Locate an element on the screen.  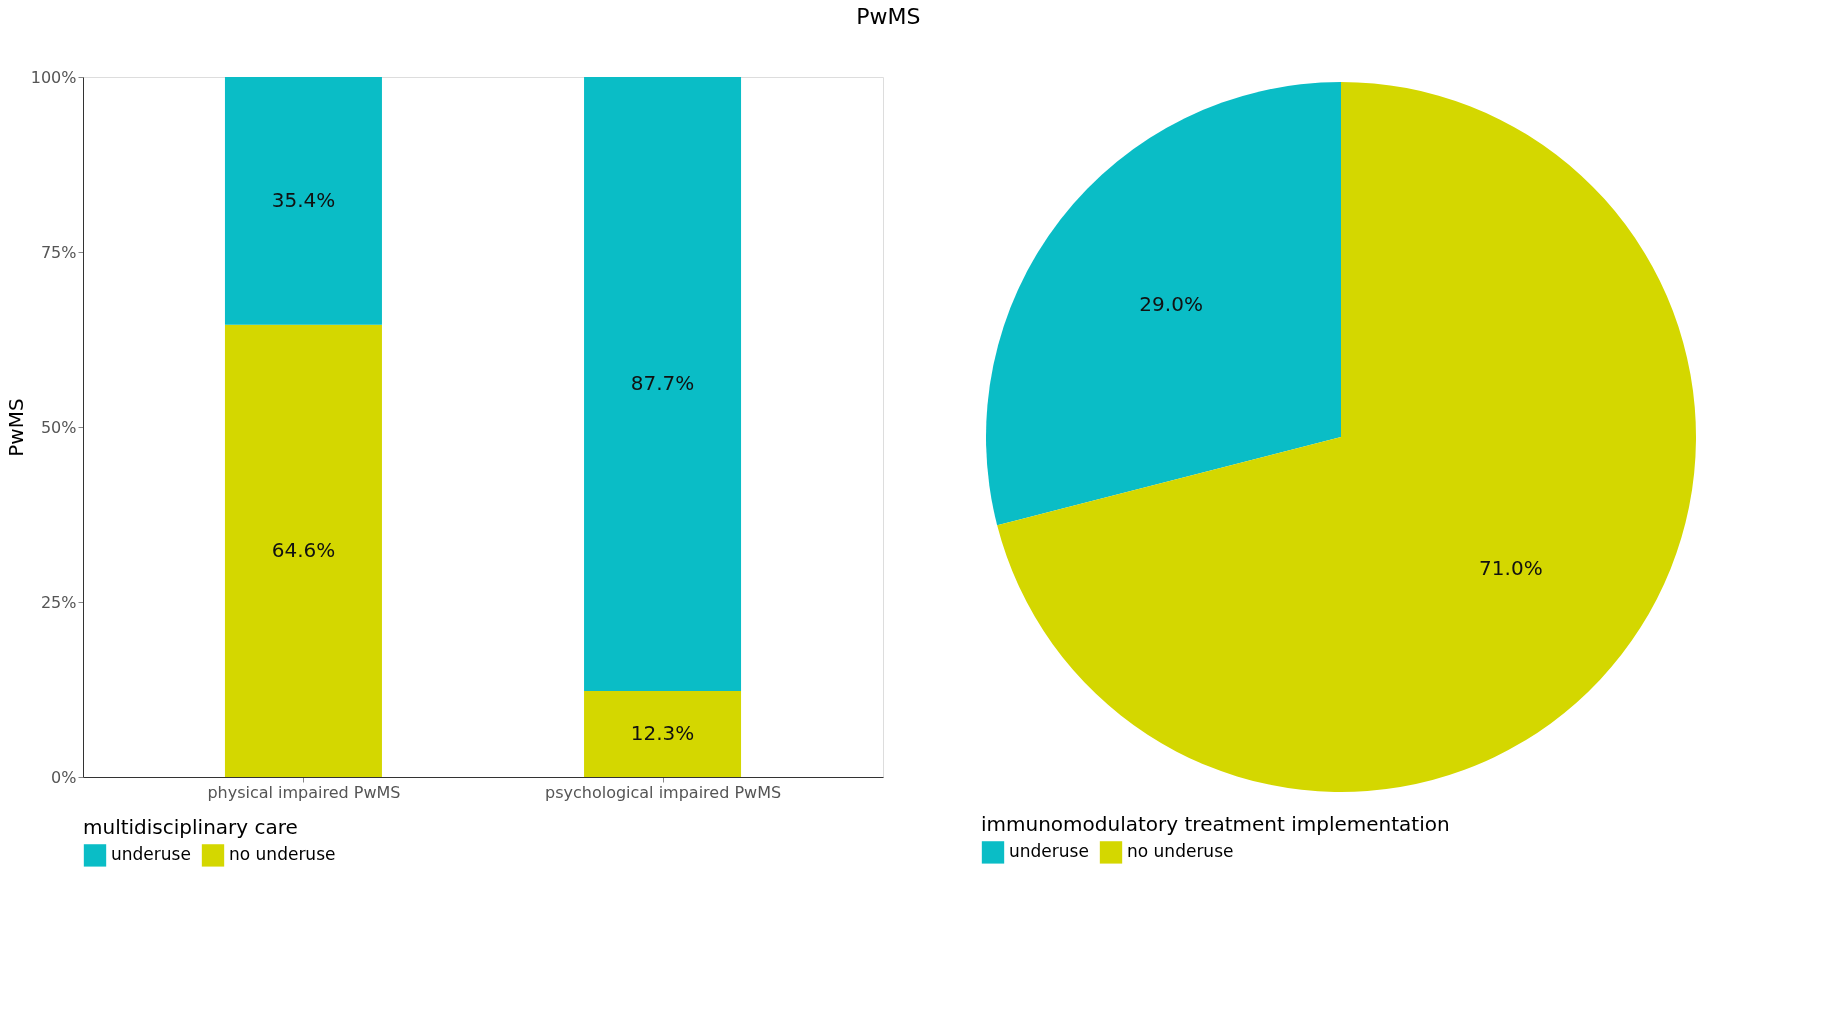
y-tick-label: 0% is located at coordinates (64, 777).